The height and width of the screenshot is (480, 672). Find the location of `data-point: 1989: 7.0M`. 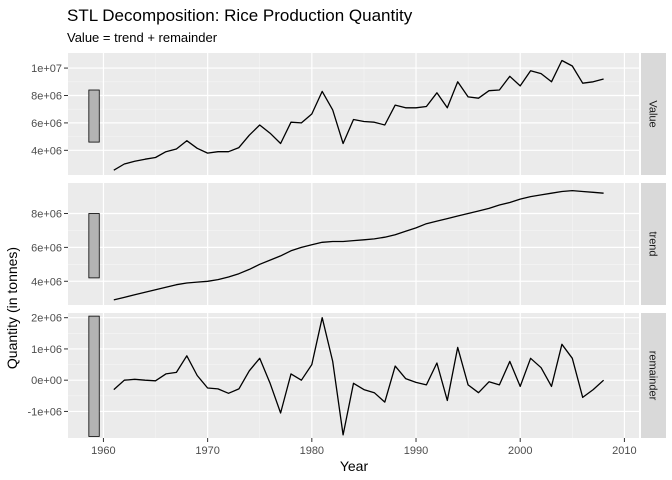

data-point: 1989: 7.0M is located at coordinates (406, 231).